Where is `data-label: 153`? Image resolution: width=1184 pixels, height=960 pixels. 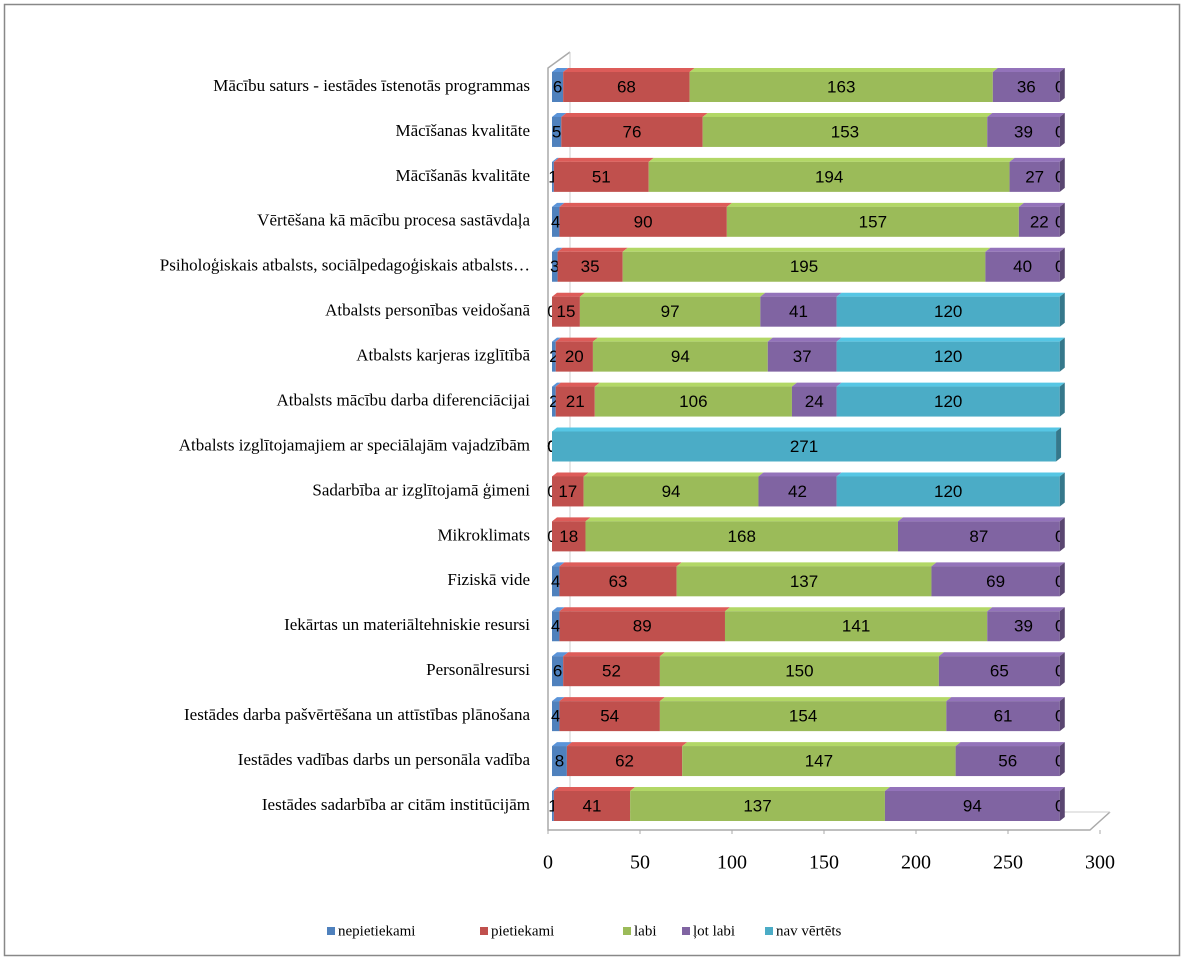
data-label: 153 is located at coordinates (845, 131).